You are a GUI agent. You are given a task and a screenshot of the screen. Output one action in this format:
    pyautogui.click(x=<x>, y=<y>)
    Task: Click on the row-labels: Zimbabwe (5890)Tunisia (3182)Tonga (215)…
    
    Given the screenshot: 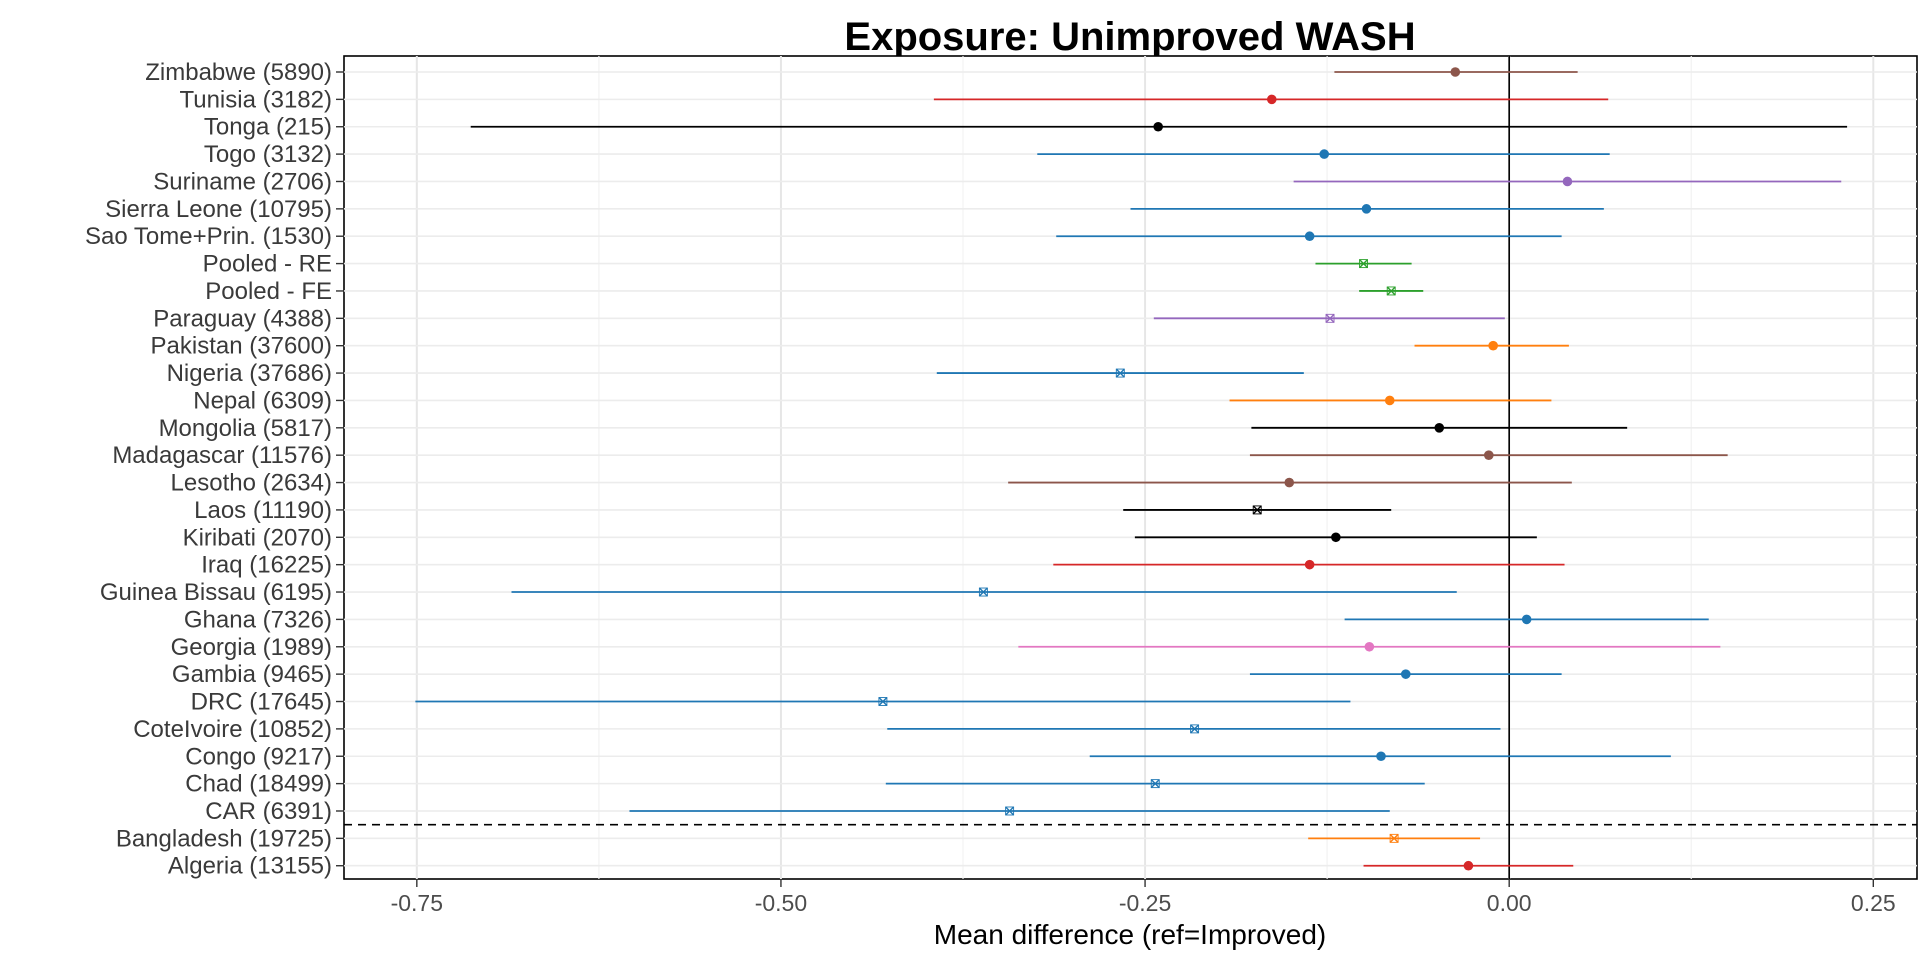 What is the action you would take?
    pyautogui.click(x=214, y=469)
    